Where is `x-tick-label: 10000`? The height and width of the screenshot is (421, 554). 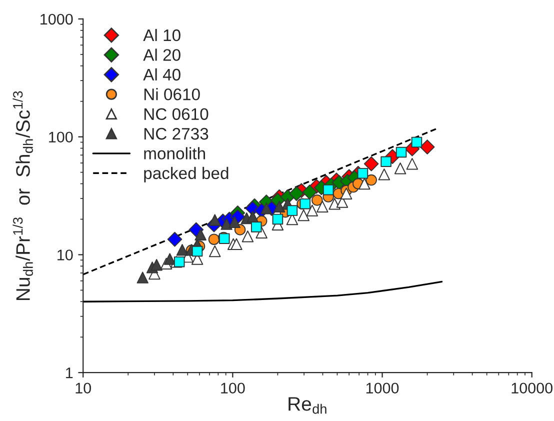
x-tick-label: 10000 is located at coordinates (532, 388).